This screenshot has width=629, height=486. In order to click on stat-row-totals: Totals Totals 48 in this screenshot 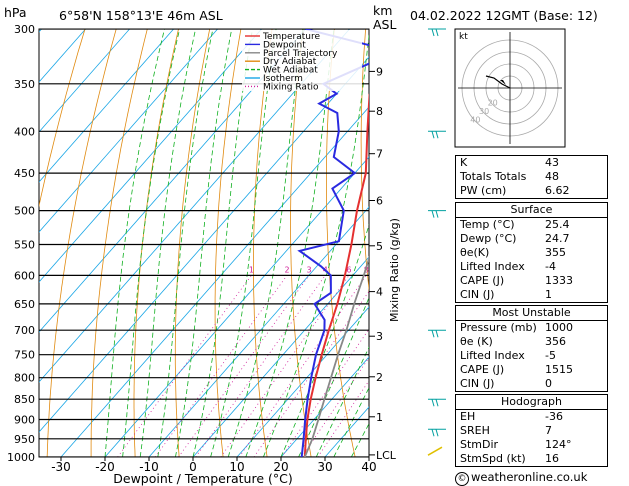, I will do `click(509, 176)`.